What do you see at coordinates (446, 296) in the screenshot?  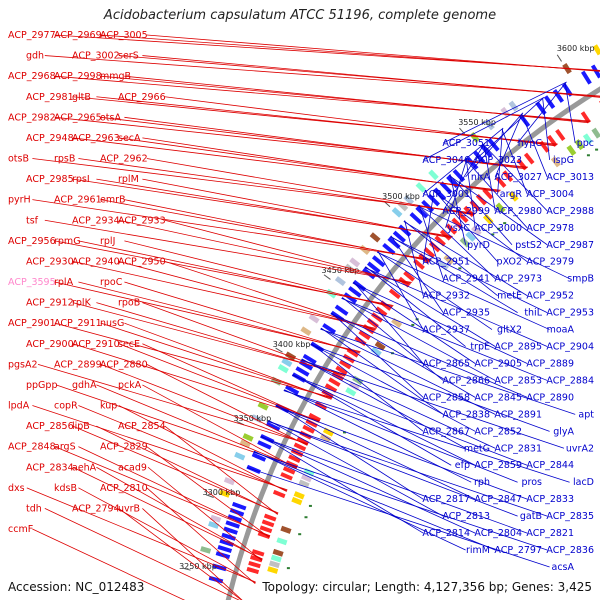 I see `gene-label-right: ACP_2932` at bounding box center [446, 296].